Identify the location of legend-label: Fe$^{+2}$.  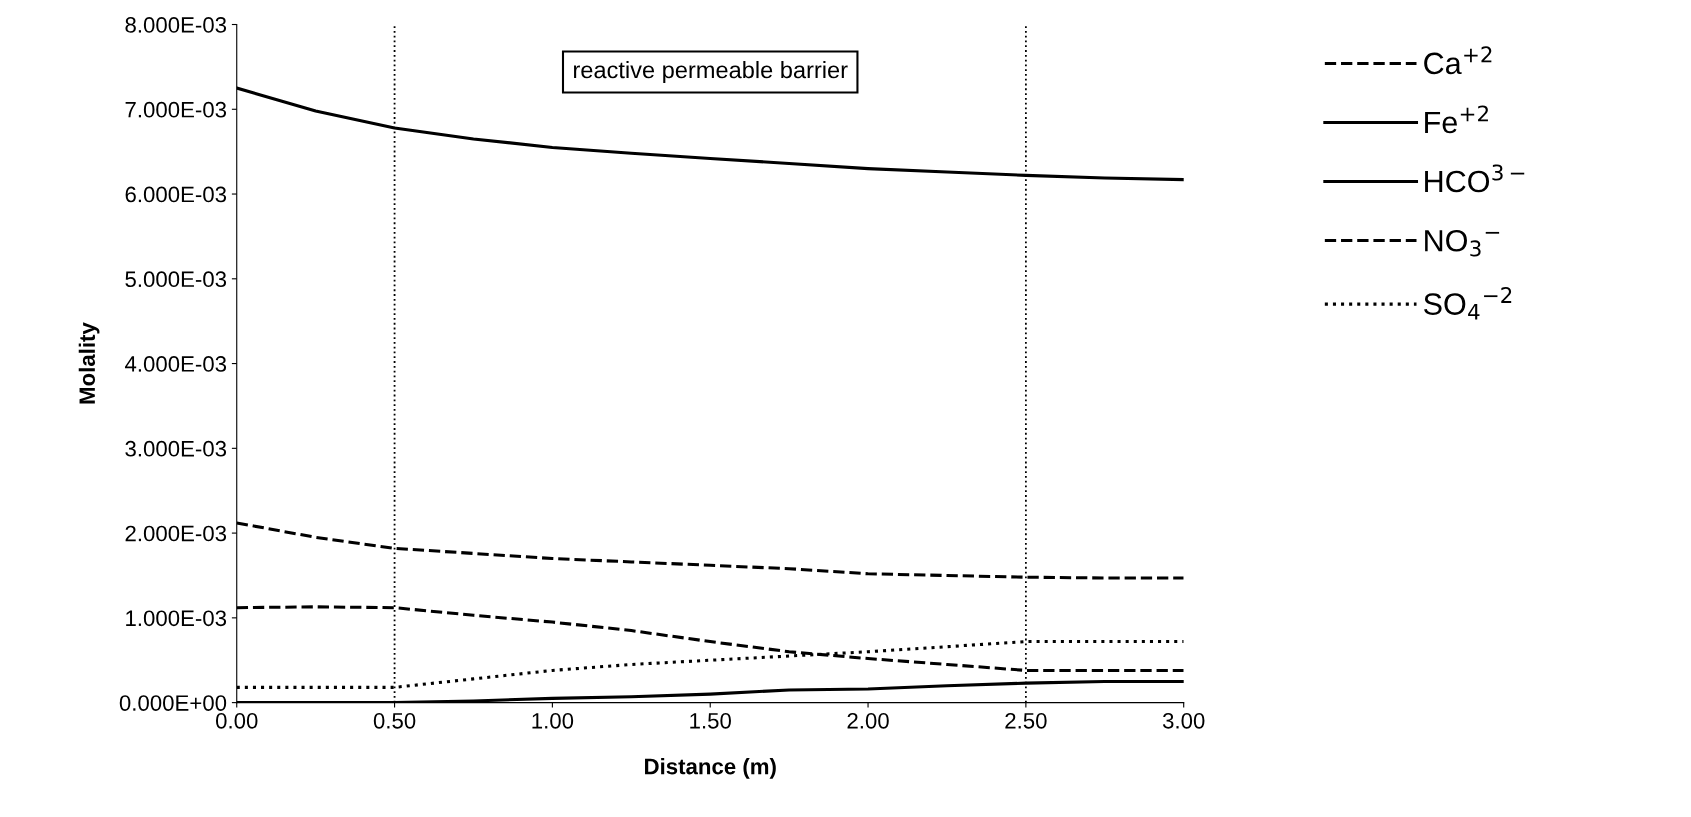
(1456, 119).